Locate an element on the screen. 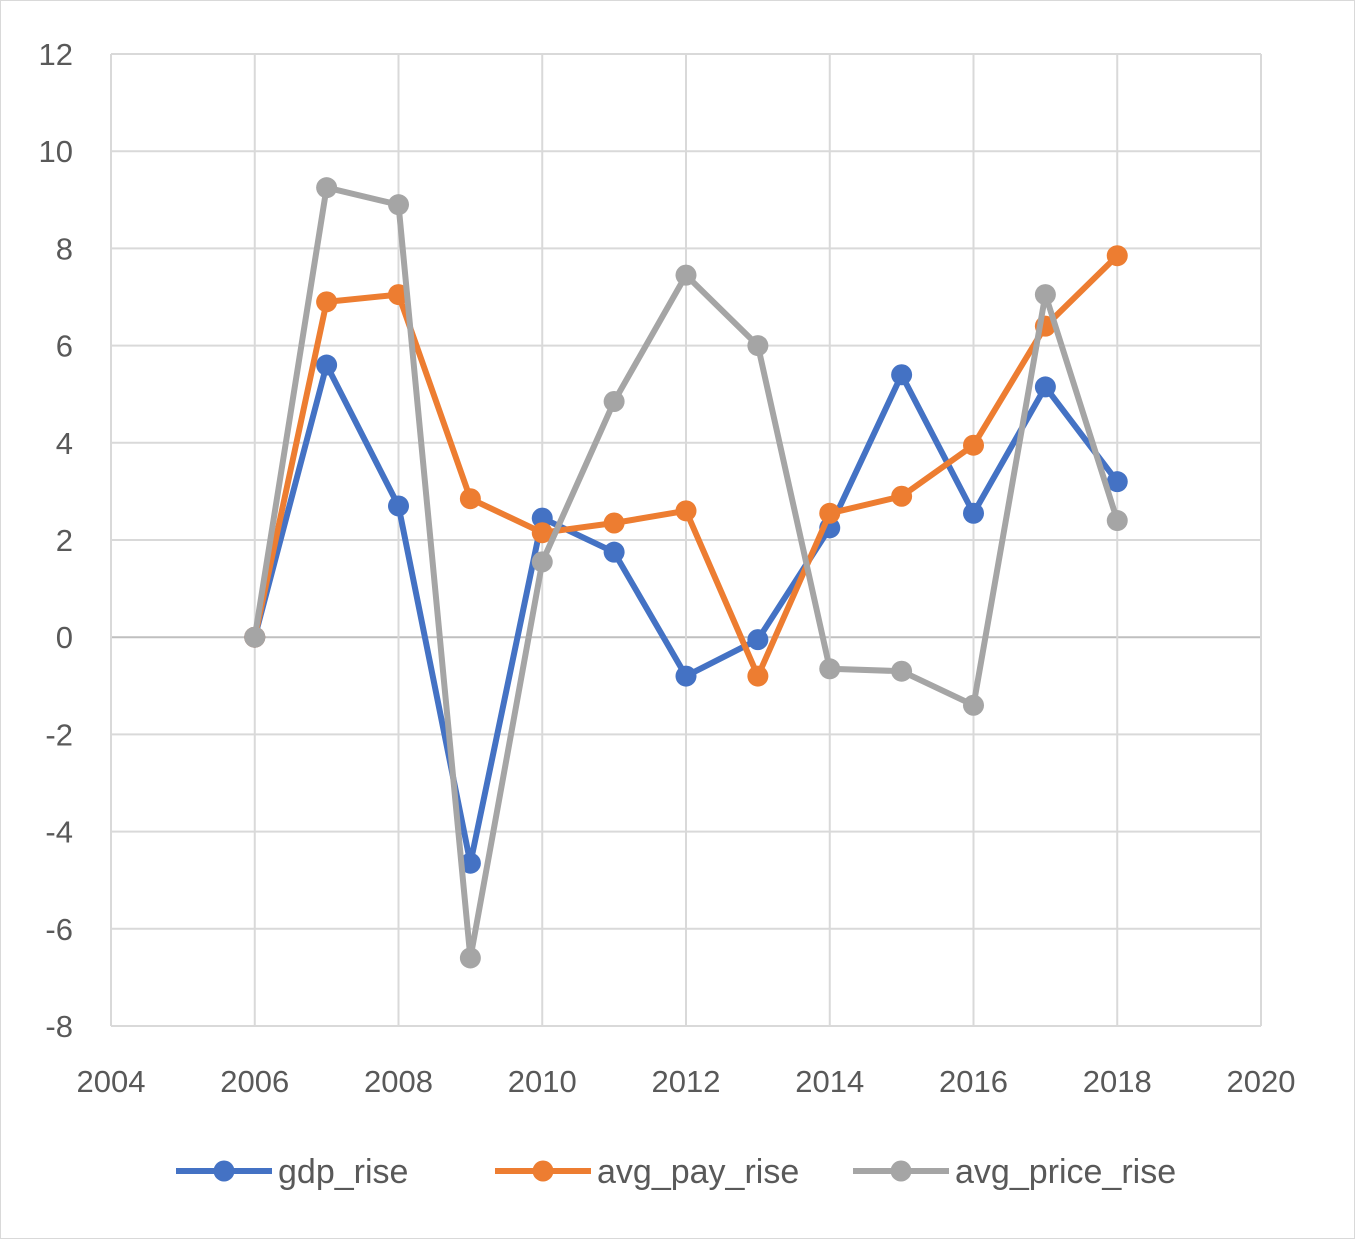  x-tick-label: 2006 is located at coordinates (254, 1081).